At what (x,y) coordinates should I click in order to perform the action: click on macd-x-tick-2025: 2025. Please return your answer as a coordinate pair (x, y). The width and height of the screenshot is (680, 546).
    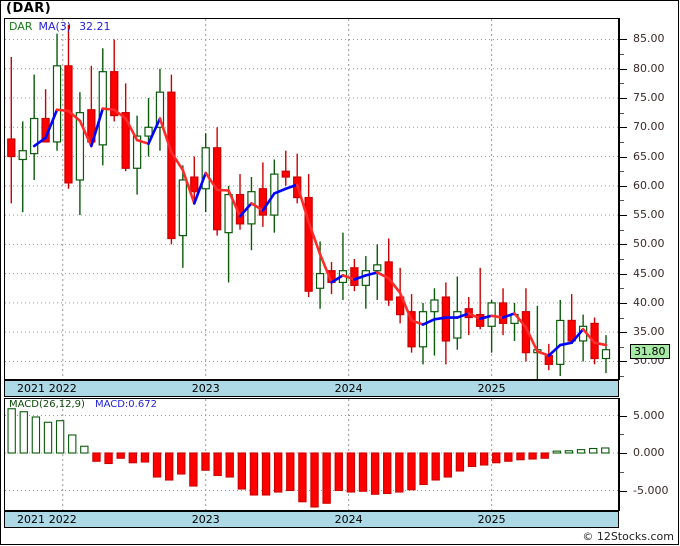
    Looking at the image, I should click on (491, 519).